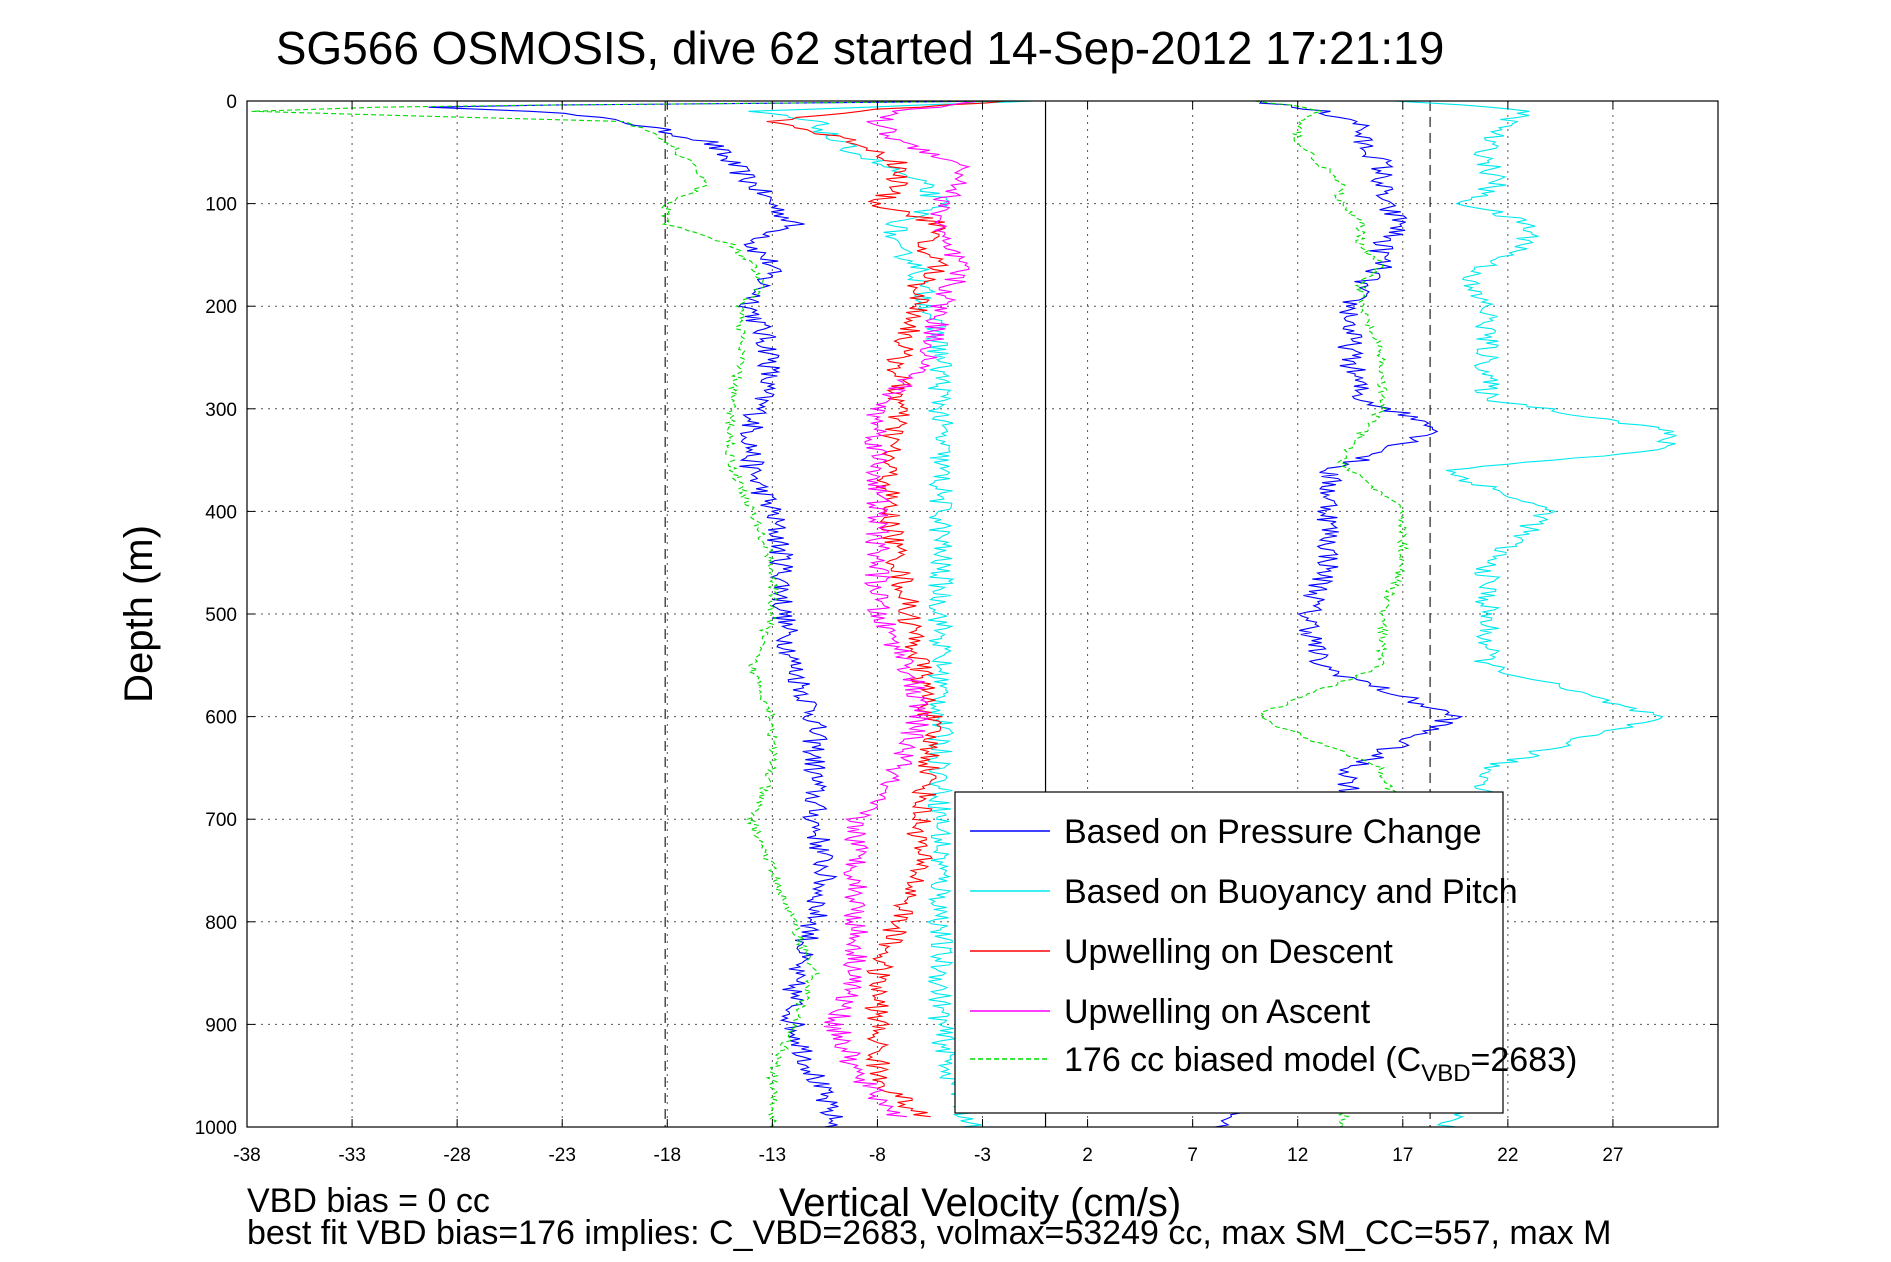 The height and width of the screenshot is (1262, 1891). Describe the element at coordinates (221, 410) in the screenshot. I see `y-tick-label: 300` at that location.